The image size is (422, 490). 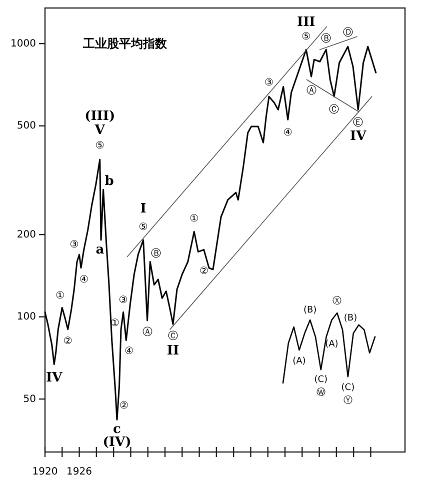 I want to click on annotation: Ⓔ, so click(x=358, y=122).